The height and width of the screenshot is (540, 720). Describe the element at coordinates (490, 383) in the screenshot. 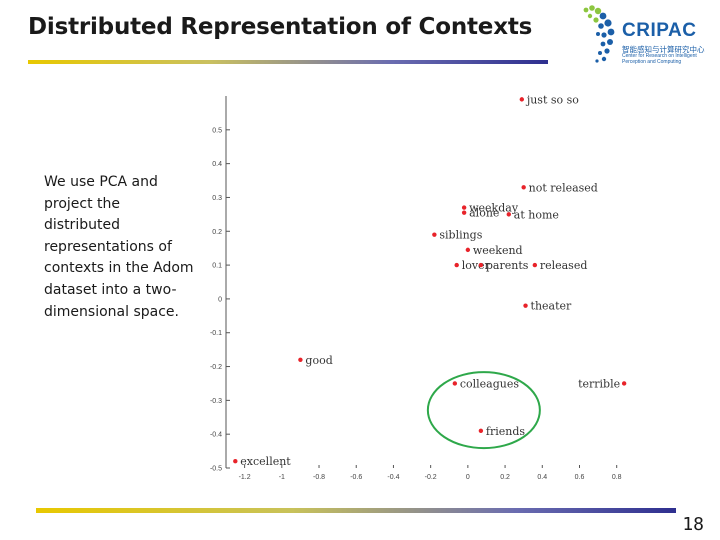

I see `point-label: colleagues` at that location.